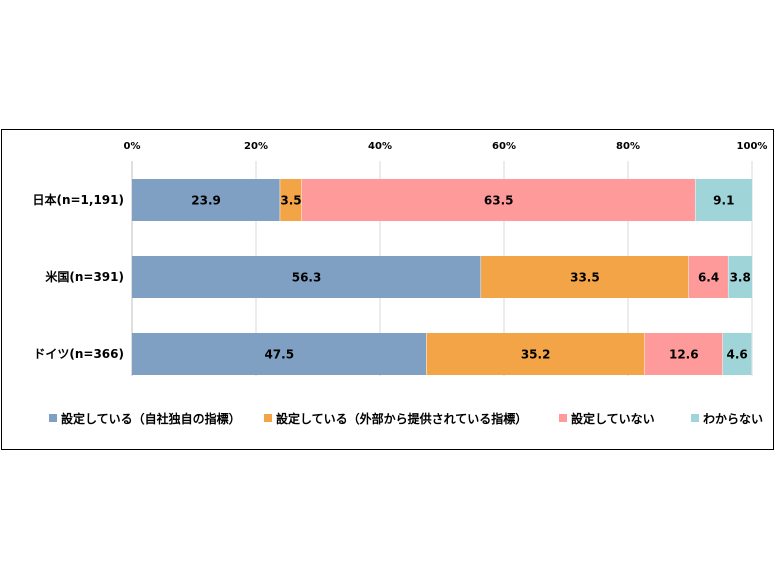 The image size is (777, 582). I want to click on x-tick-label: 100%, so click(752, 146).